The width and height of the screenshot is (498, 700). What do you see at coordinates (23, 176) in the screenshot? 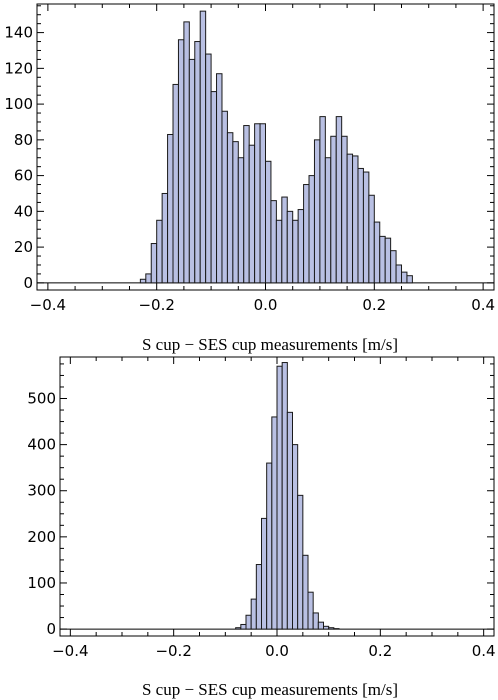
I see `y-tick-label: 60` at bounding box center [23, 176].